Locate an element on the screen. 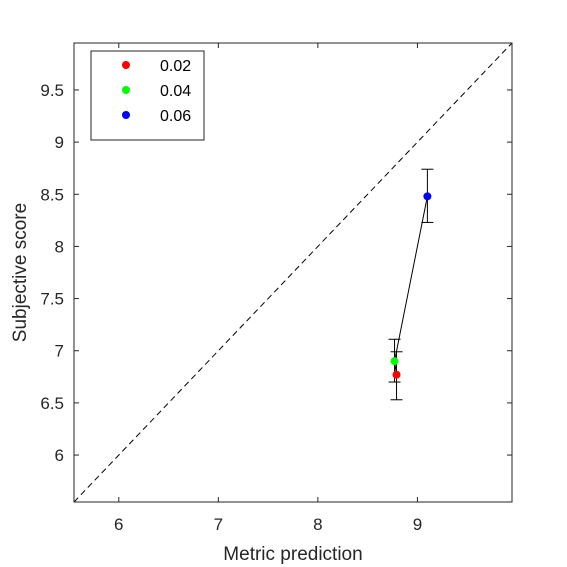 This screenshot has width=567, height=567. legend-label: 0.04 is located at coordinates (175, 91).